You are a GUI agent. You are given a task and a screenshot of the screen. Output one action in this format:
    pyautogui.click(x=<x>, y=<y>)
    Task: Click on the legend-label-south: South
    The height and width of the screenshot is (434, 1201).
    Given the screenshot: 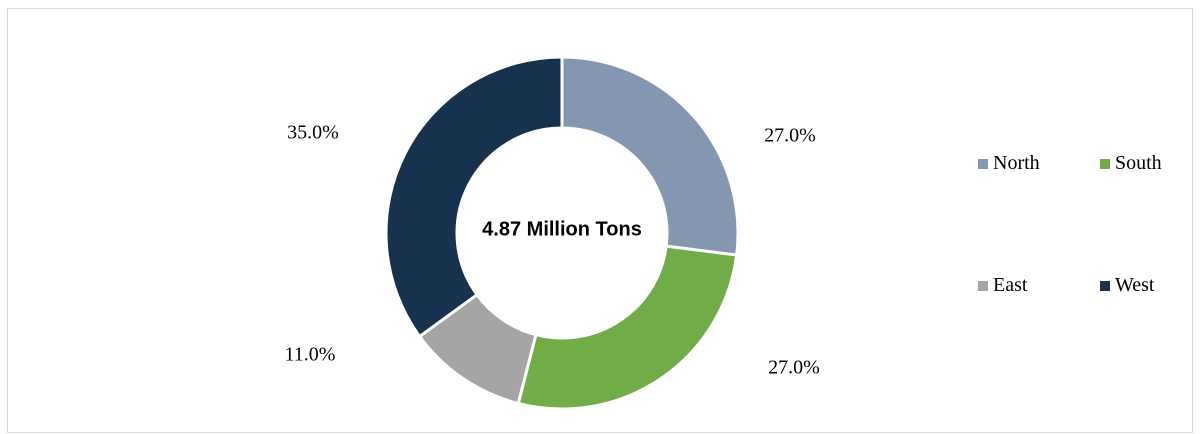 What is the action you would take?
    pyautogui.click(x=1138, y=163)
    